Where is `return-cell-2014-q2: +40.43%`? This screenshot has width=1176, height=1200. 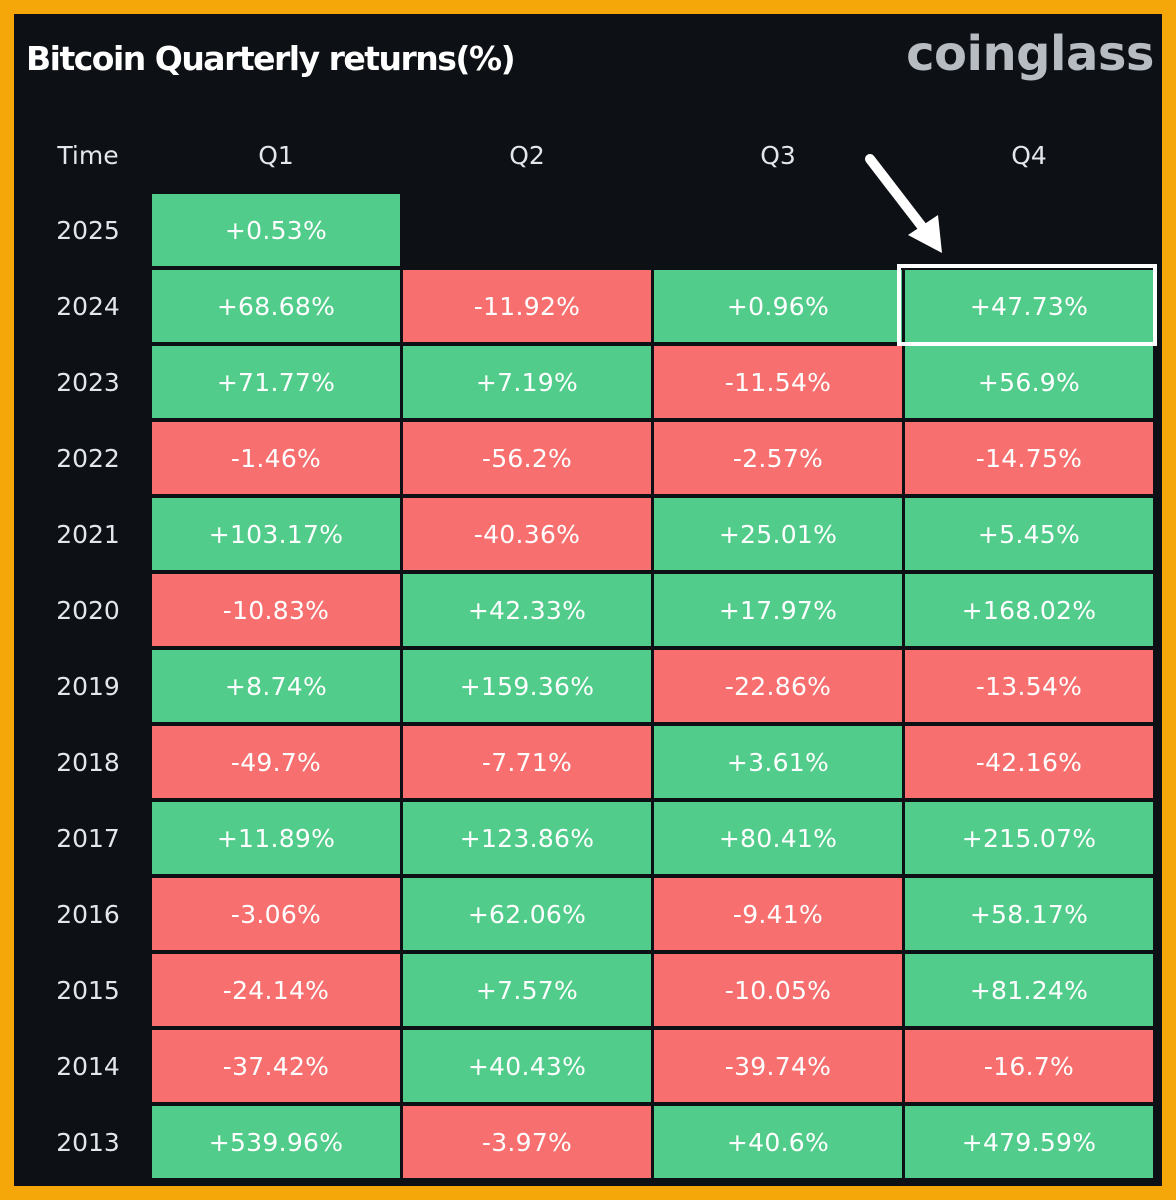 return-cell-2014-q2: +40.43% is located at coordinates (527, 1066).